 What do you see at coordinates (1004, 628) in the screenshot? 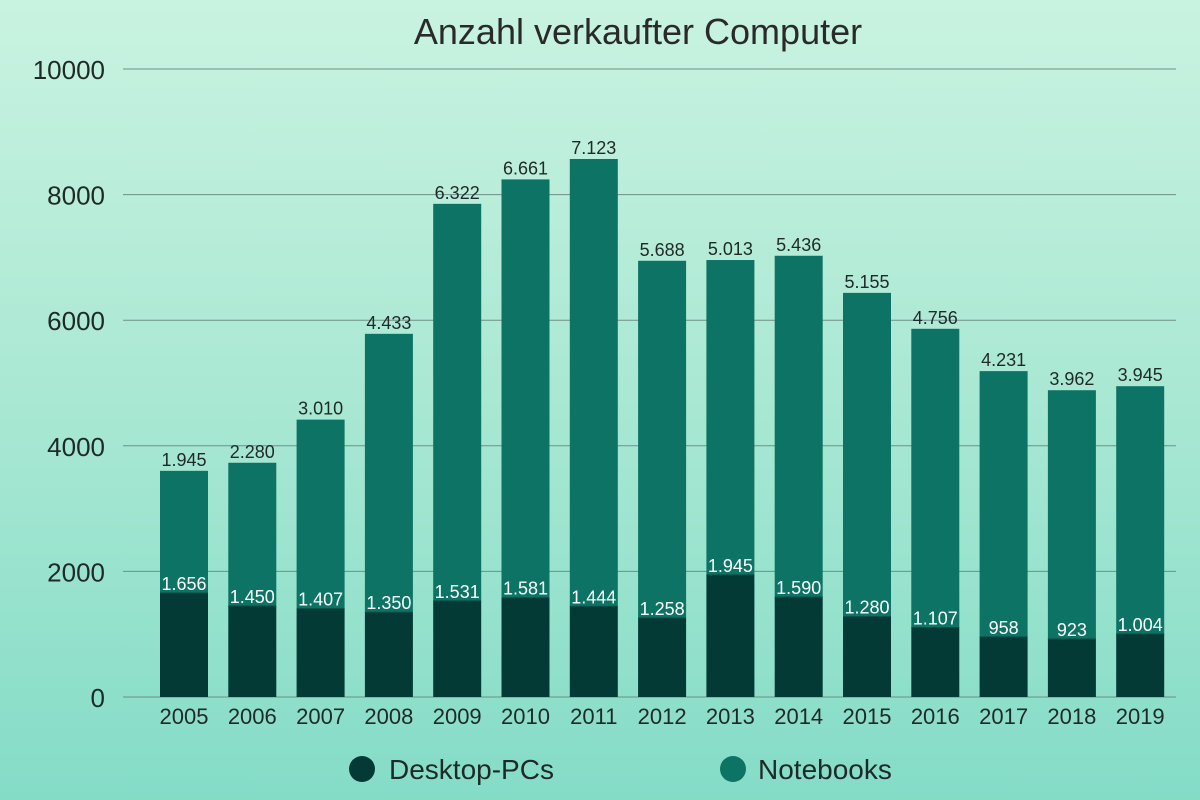
I see `data-label-desktop-pcs-2017: 958` at bounding box center [1004, 628].